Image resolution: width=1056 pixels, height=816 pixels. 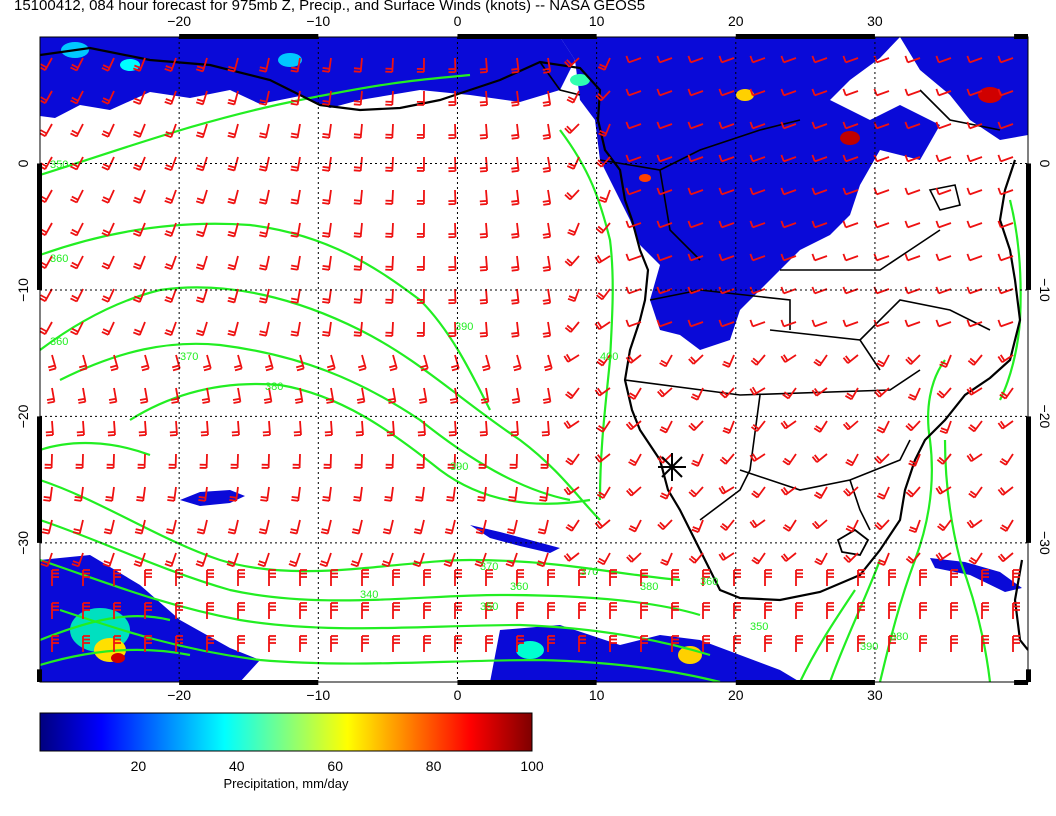 What do you see at coordinates (750, 193) in the screenshot?
I see `precip-central-africa` at bounding box center [750, 193].